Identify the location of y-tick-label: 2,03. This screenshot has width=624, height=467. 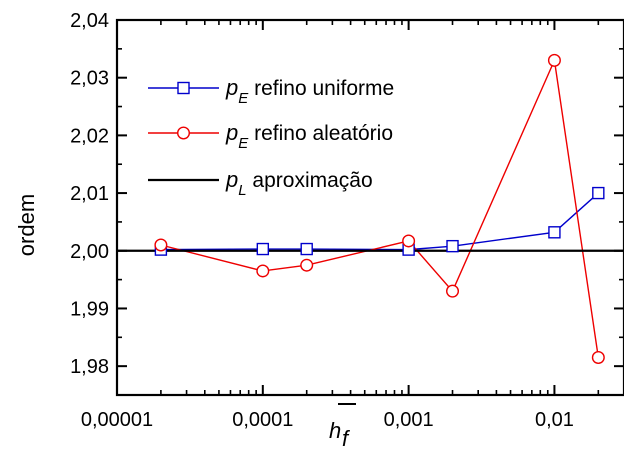
(89, 79).